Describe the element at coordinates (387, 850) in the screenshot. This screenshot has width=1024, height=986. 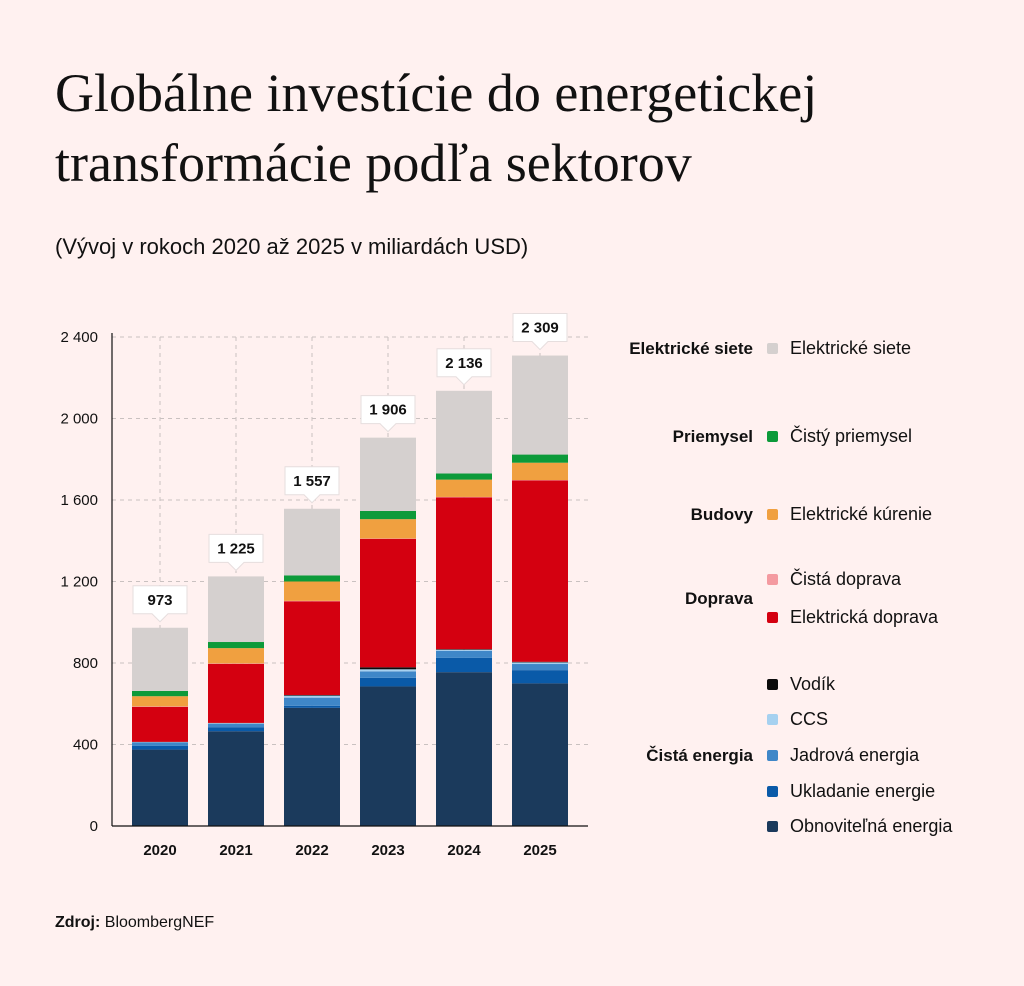
I see `x-tick-label: 2023` at that location.